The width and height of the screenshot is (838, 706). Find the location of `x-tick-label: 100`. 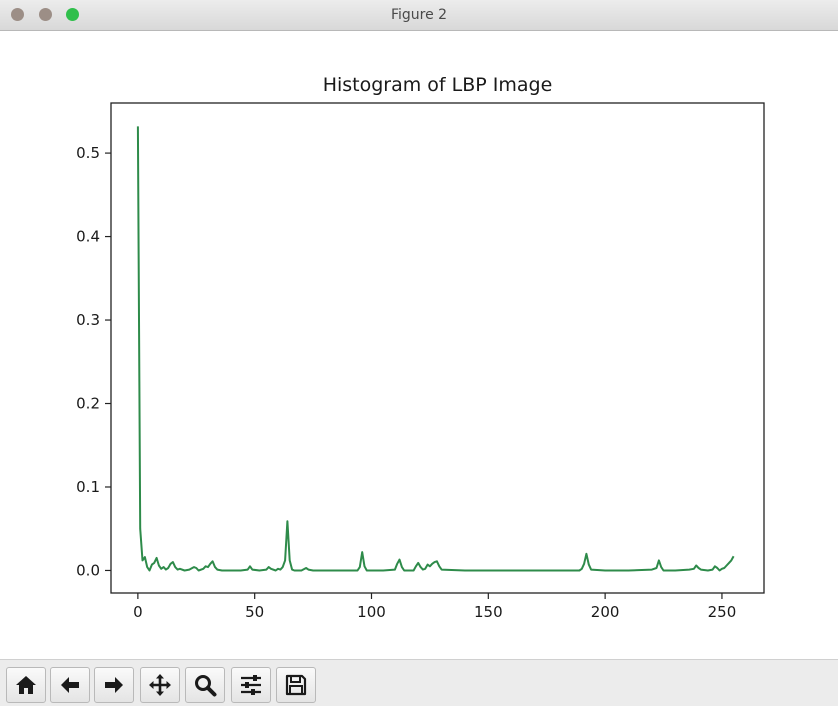

x-tick-label: 100 is located at coordinates (371, 612).